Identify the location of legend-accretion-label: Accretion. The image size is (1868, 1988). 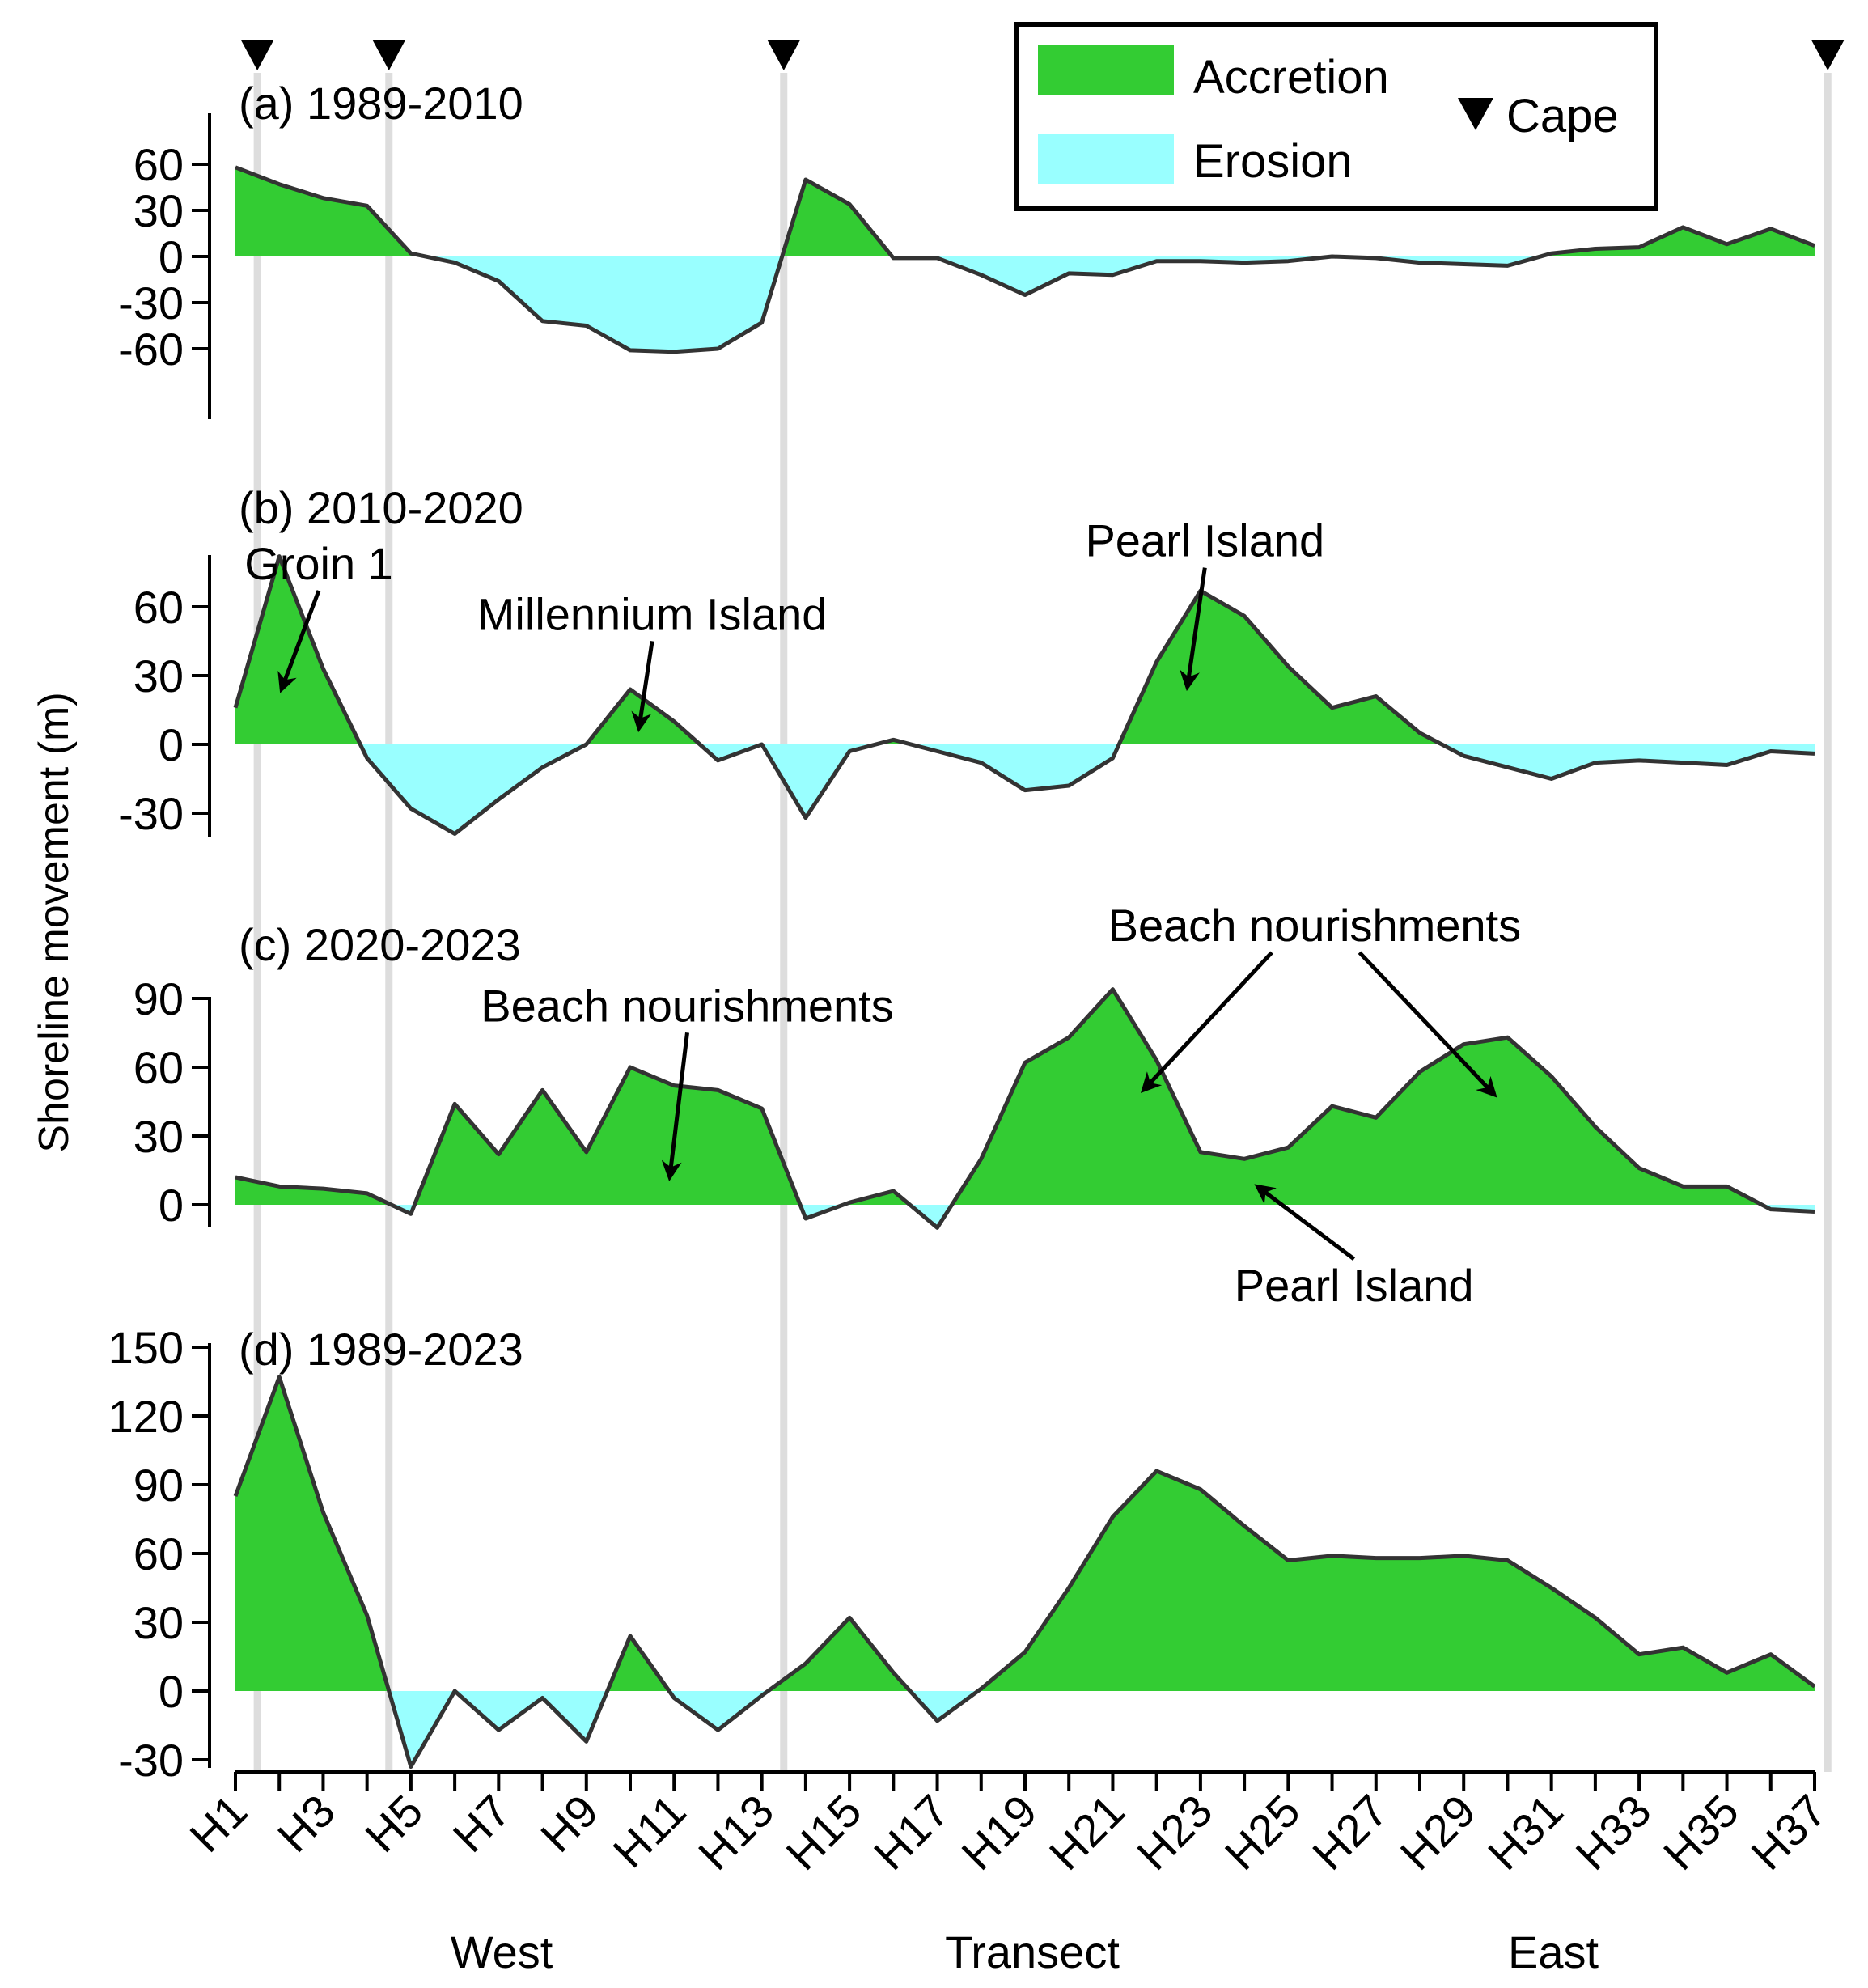
(1291, 78).